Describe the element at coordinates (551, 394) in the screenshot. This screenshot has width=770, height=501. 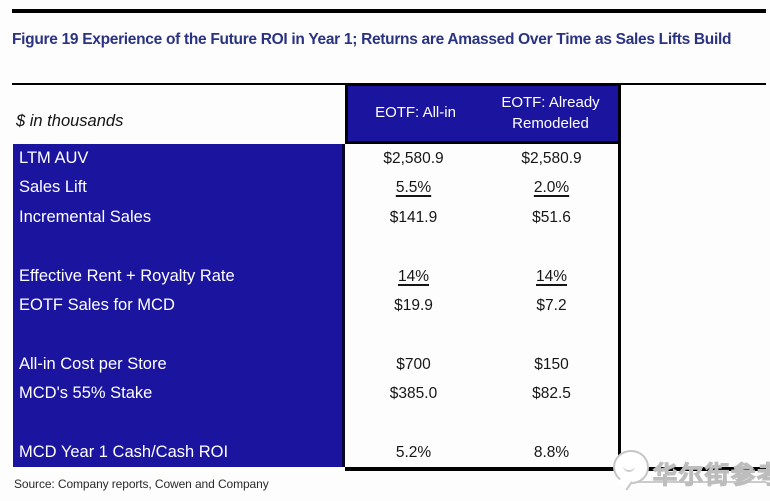
I see `row-value: $82.5` at that location.